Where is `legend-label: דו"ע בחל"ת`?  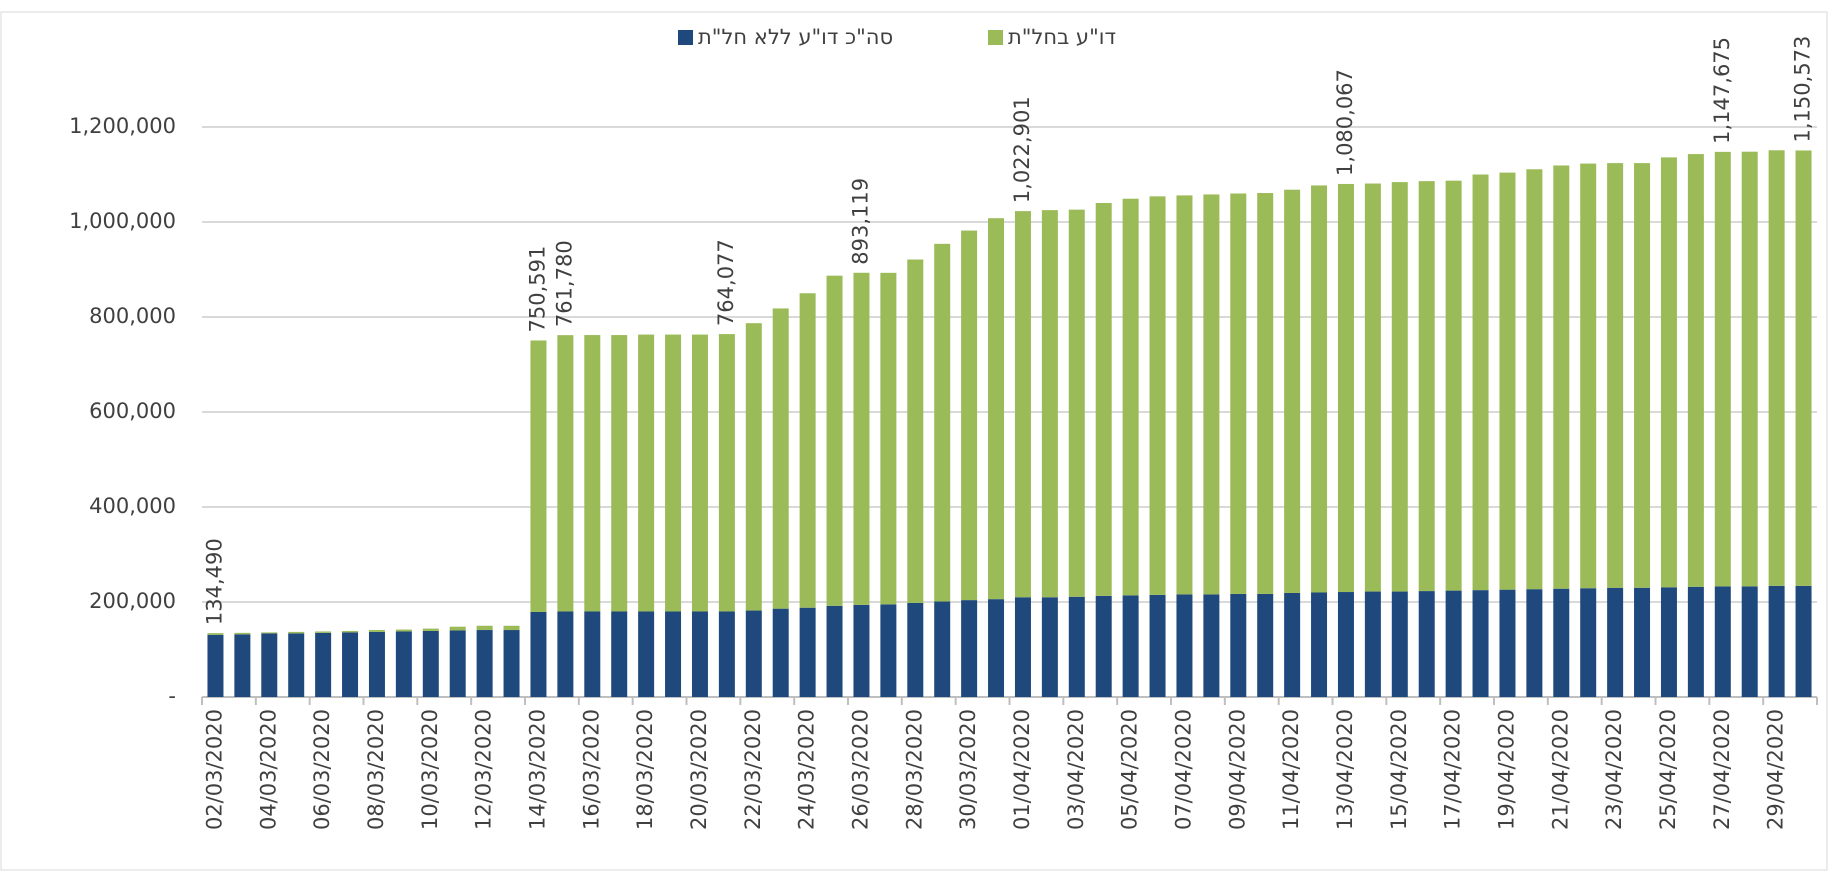
legend-label: דו"ע בחל"ת is located at coordinates (1062, 37).